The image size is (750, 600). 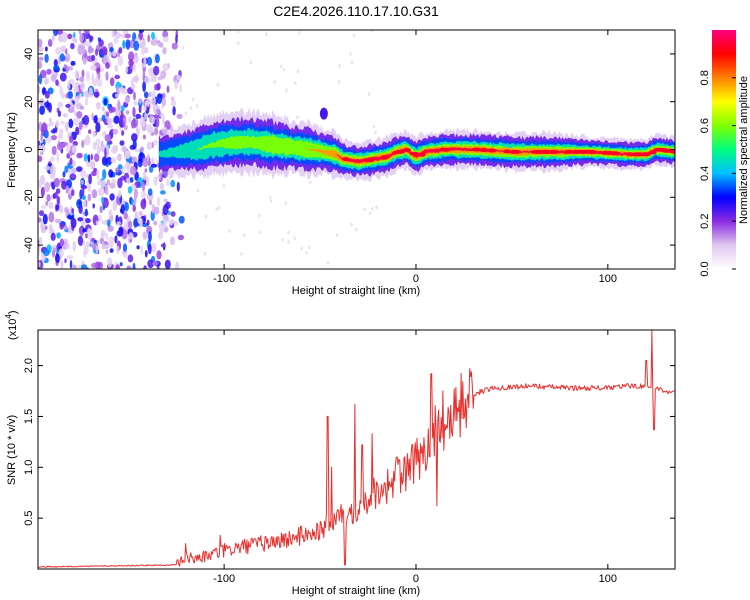 What do you see at coordinates (13, 329) in the screenshot?
I see `snr-scale-label: (x10` at bounding box center [13, 329].